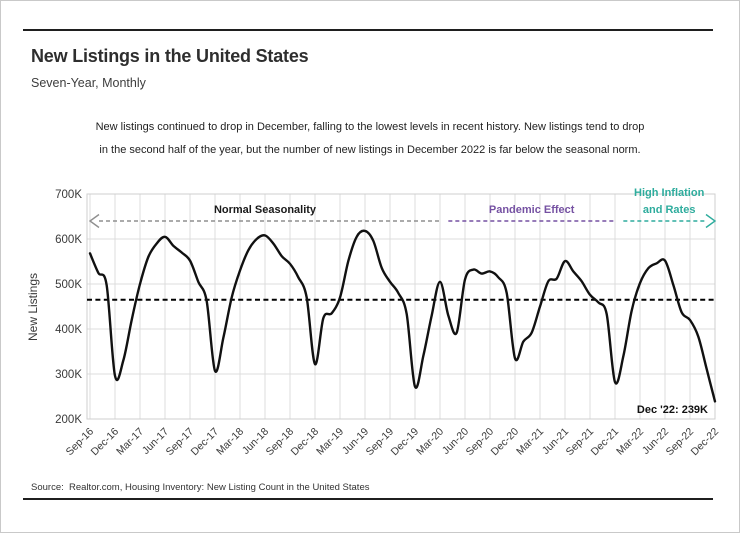 The width and height of the screenshot is (740, 533). What do you see at coordinates (54, 307) in the screenshot?
I see `y-axis: 200K 300K 400K 500K 600K 700K New Listings` at bounding box center [54, 307].